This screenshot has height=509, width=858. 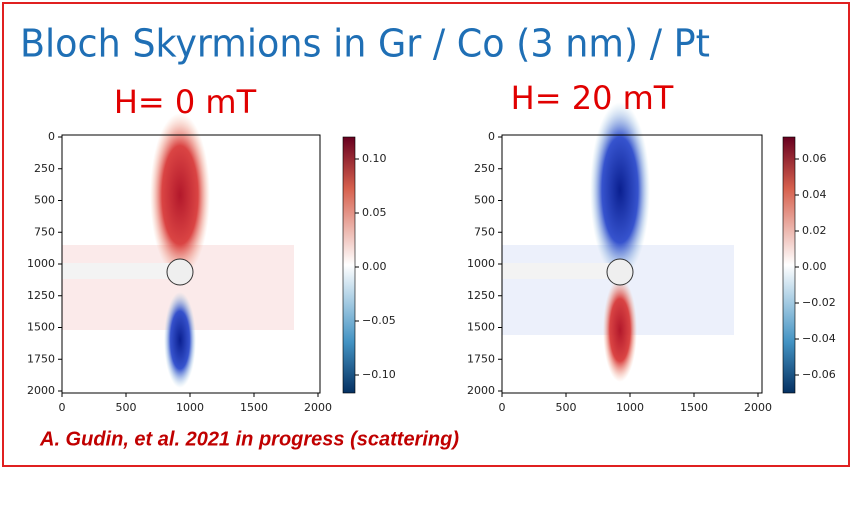 I want to click on colorbar-label: 0.04, so click(x=814, y=194).